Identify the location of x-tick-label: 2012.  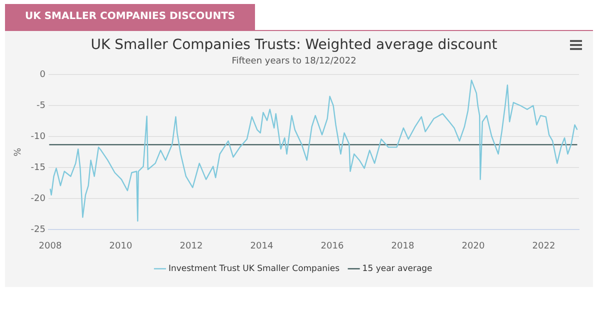
(191, 246).